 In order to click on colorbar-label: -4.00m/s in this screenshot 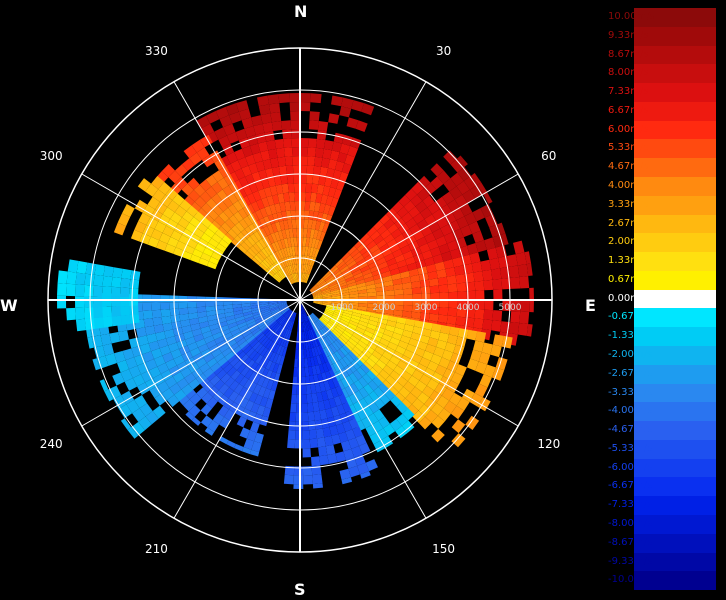, I will do `click(630, 411)`.